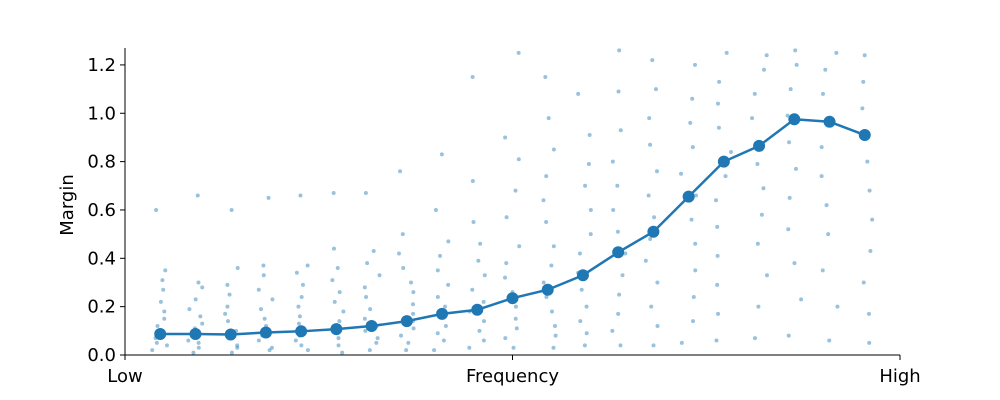 The height and width of the screenshot is (400, 1000). Describe the element at coordinates (101, 210) in the screenshot. I see `y-tick-label: 0.6` at that location.